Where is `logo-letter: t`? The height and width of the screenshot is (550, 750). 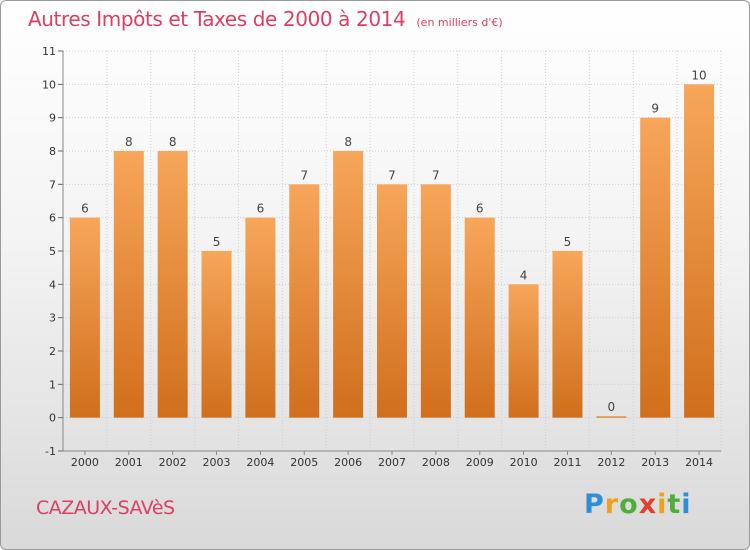 logo-letter: t is located at coordinates (674, 504).